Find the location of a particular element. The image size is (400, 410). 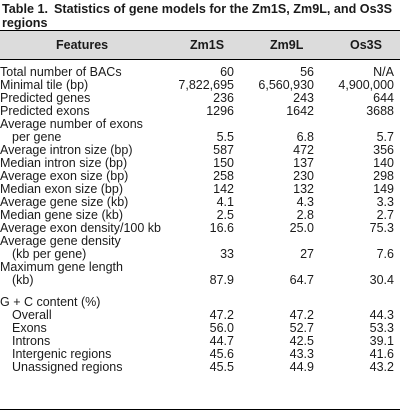

zm9l-cell: 6,560,930 is located at coordinates (286, 85).